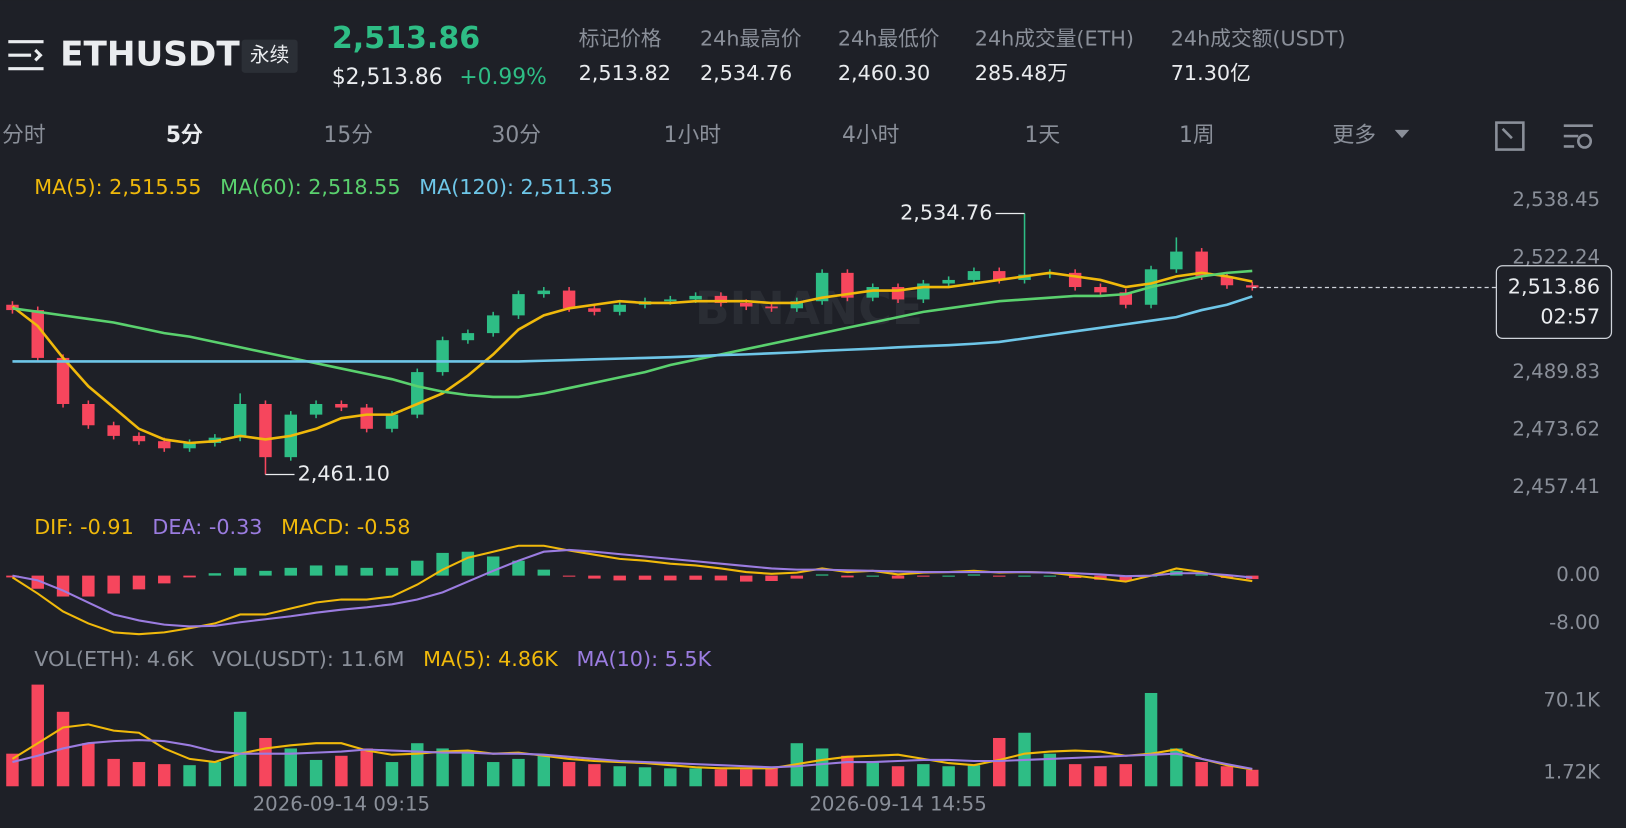 This screenshot has height=828, width=1626. What do you see at coordinates (150, 55) in the screenshot?
I see `symbol: ETHUSDT` at bounding box center [150, 55].